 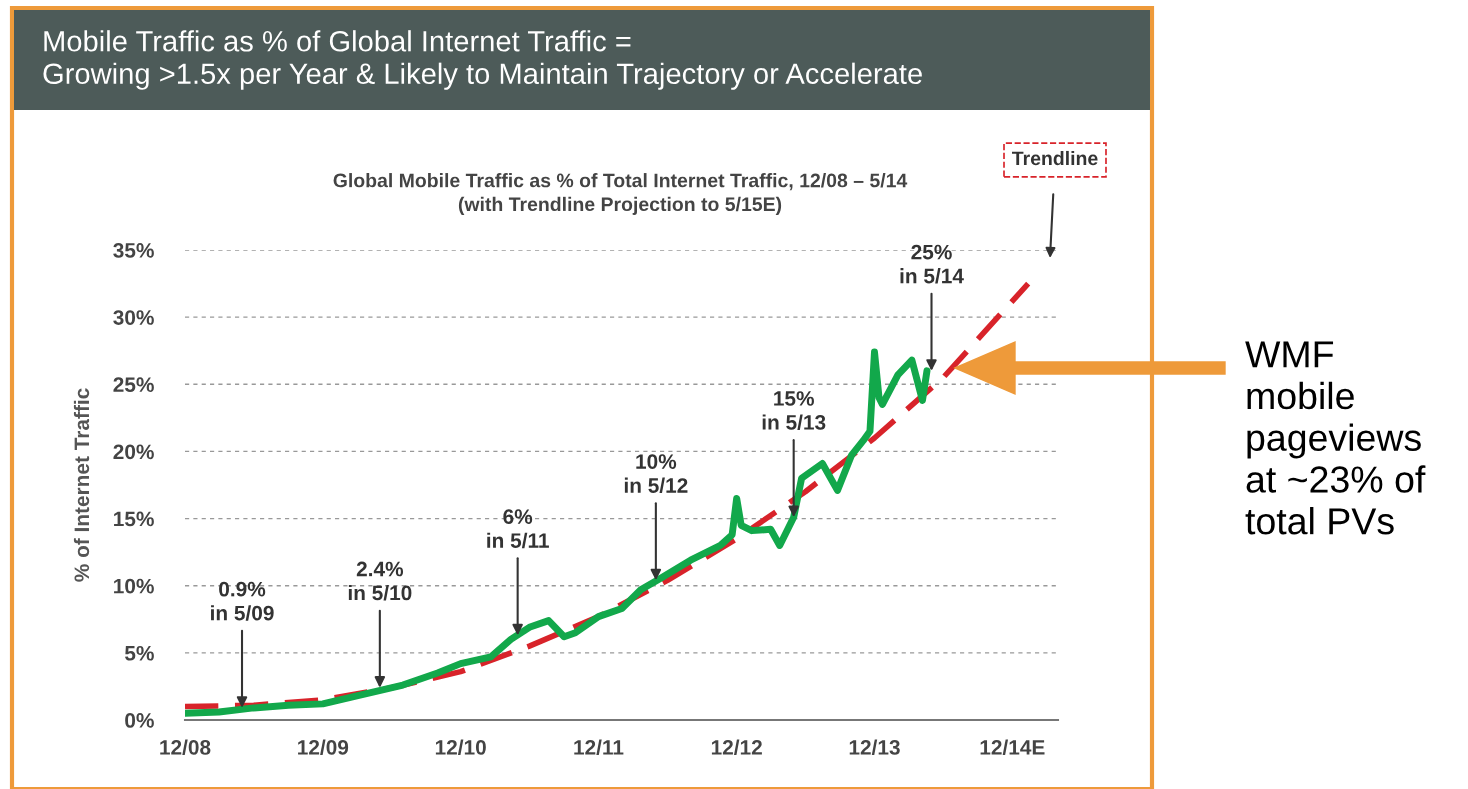 I want to click on y-tick-label: 30%, so click(x=133, y=317).